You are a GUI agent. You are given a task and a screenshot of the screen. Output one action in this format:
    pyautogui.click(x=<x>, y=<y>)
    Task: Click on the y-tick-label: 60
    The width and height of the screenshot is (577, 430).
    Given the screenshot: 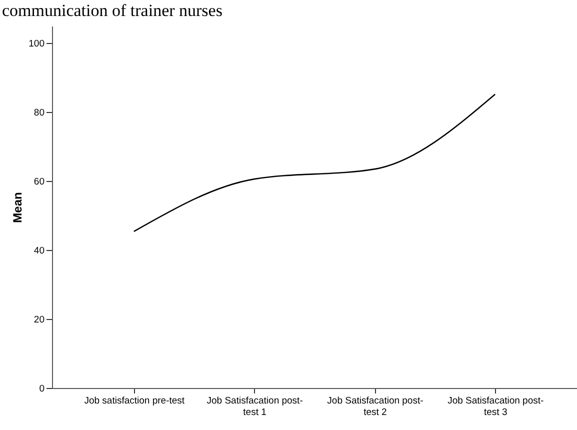 What is the action you would take?
    pyautogui.click(x=39, y=182)
    